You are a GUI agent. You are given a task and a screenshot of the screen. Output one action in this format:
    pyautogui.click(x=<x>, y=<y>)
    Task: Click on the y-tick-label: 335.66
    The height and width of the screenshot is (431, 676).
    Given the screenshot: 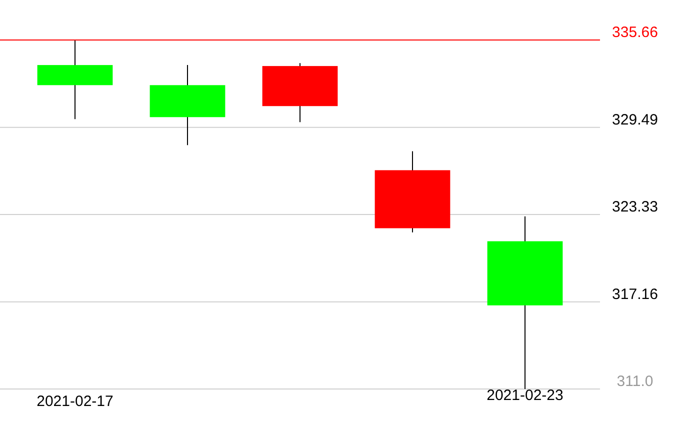 What is the action you would take?
    pyautogui.click(x=635, y=32)
    